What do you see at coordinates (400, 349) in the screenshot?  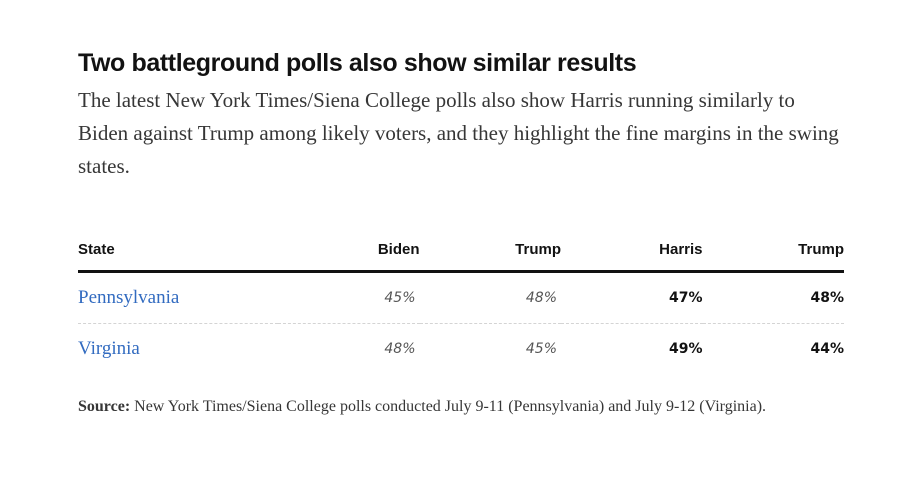 I see `biden-value: 48%` at bounding box center [400, 349].